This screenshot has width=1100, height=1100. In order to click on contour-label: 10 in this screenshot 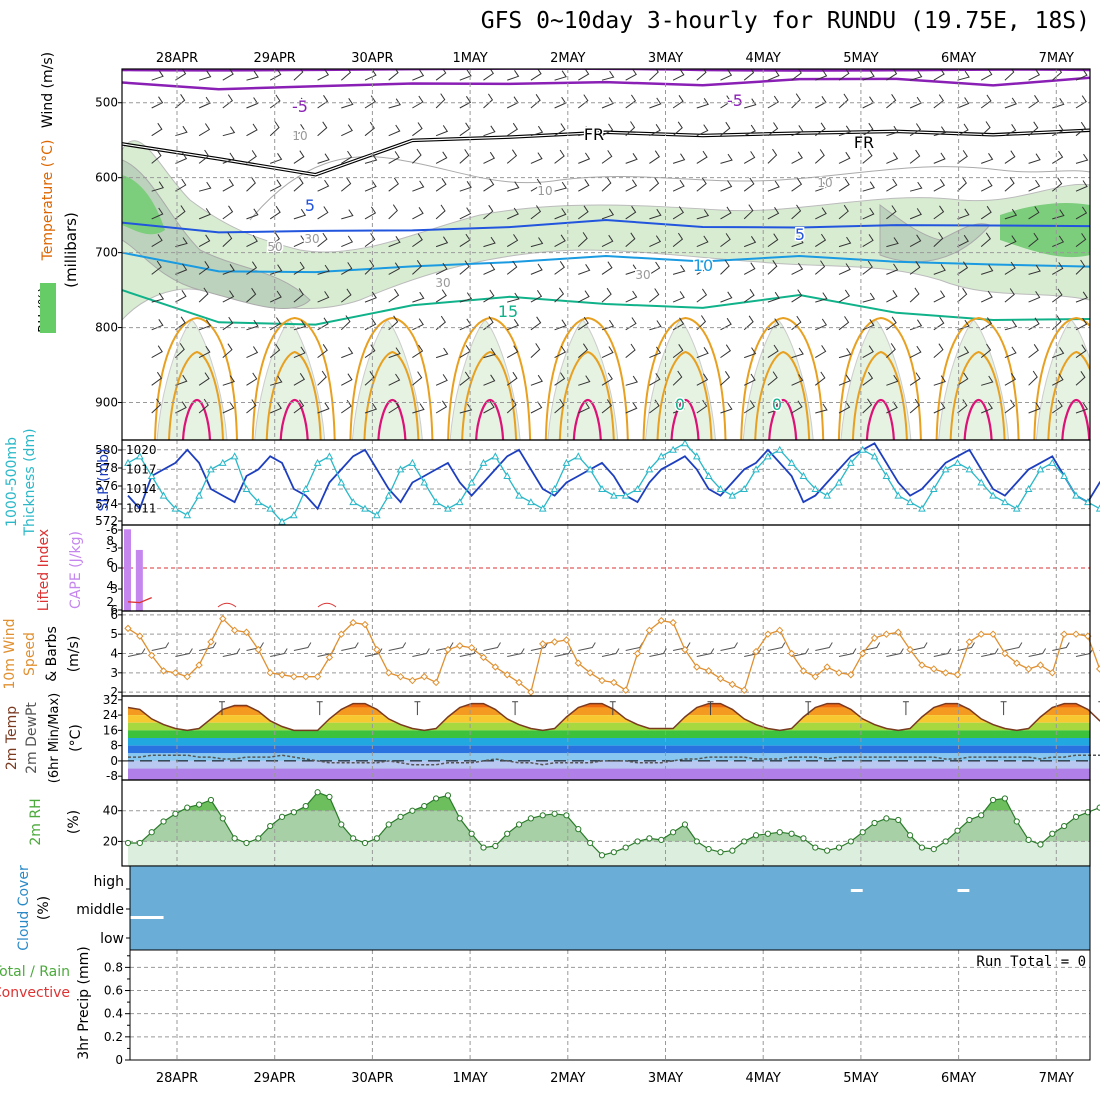, I will do `click(544, 191)`.